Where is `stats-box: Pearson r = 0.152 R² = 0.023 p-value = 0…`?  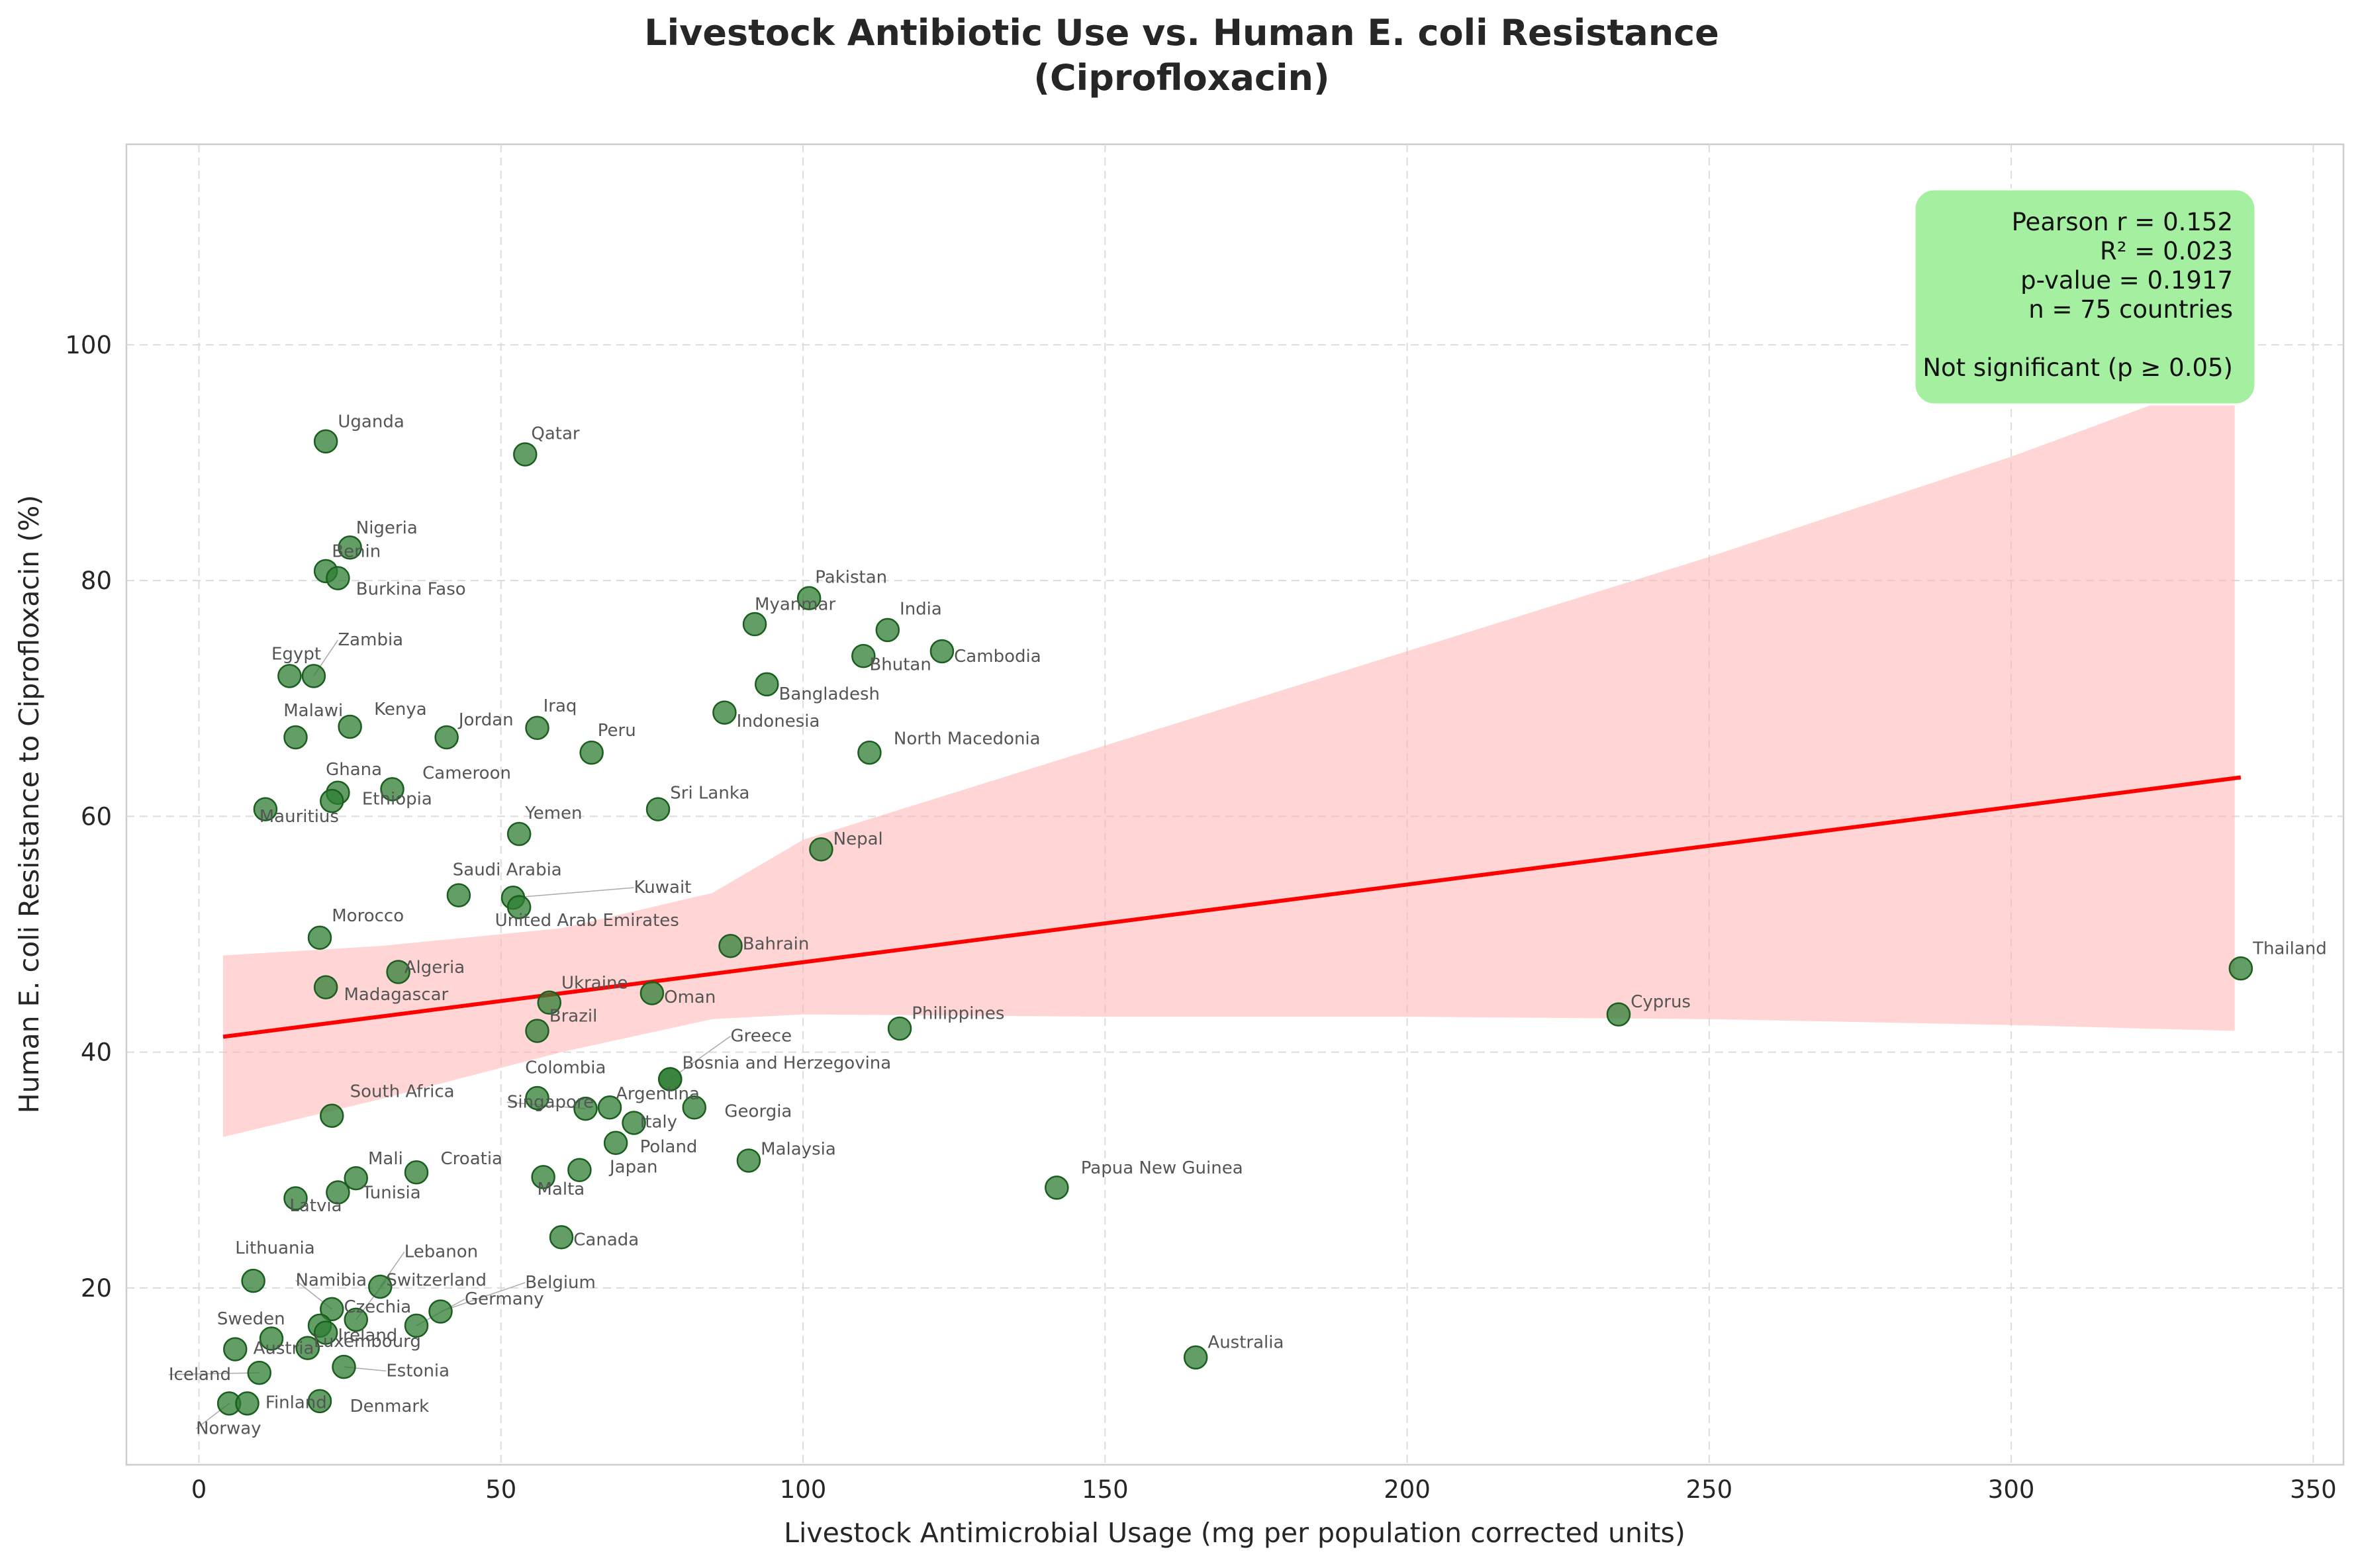
stats-box: Pearson r = 0.152 R² = 0.023 p-value = 0… is located at coordinates (2085, 297).